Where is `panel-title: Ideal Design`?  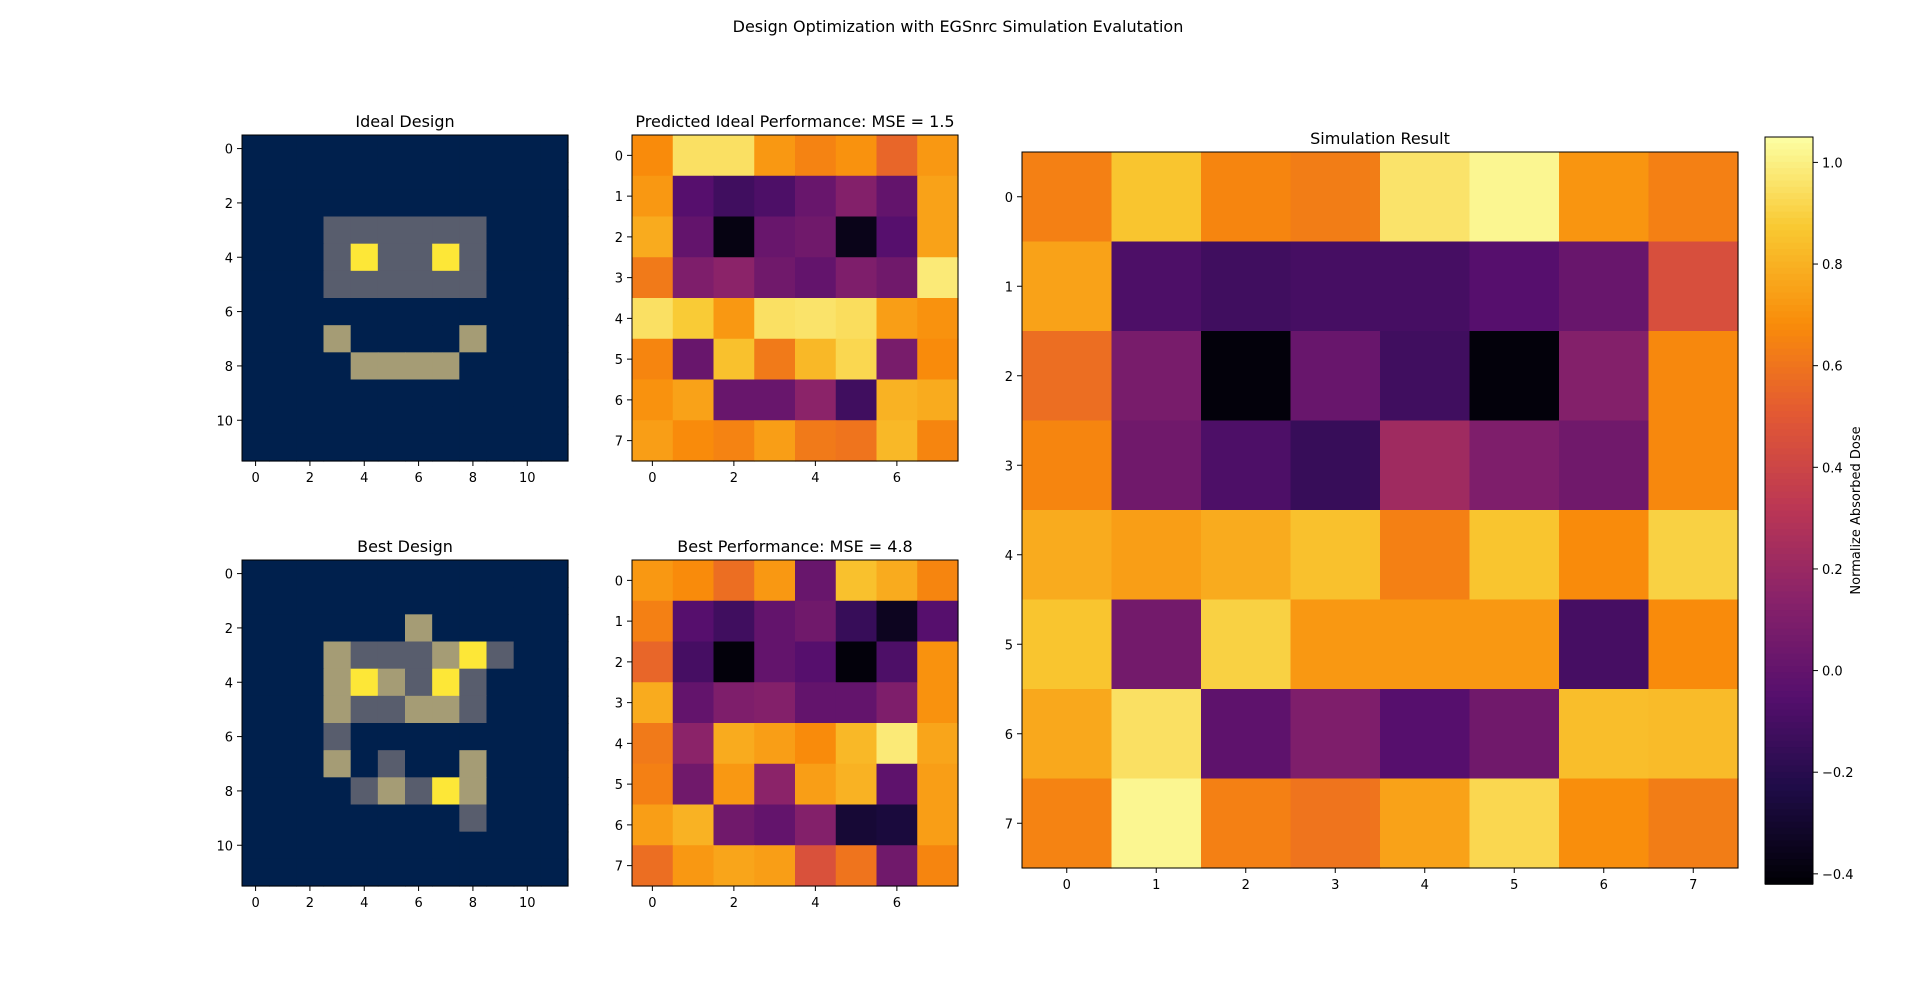 panel-title: Ideal Design is located at coordinates (404, 121).